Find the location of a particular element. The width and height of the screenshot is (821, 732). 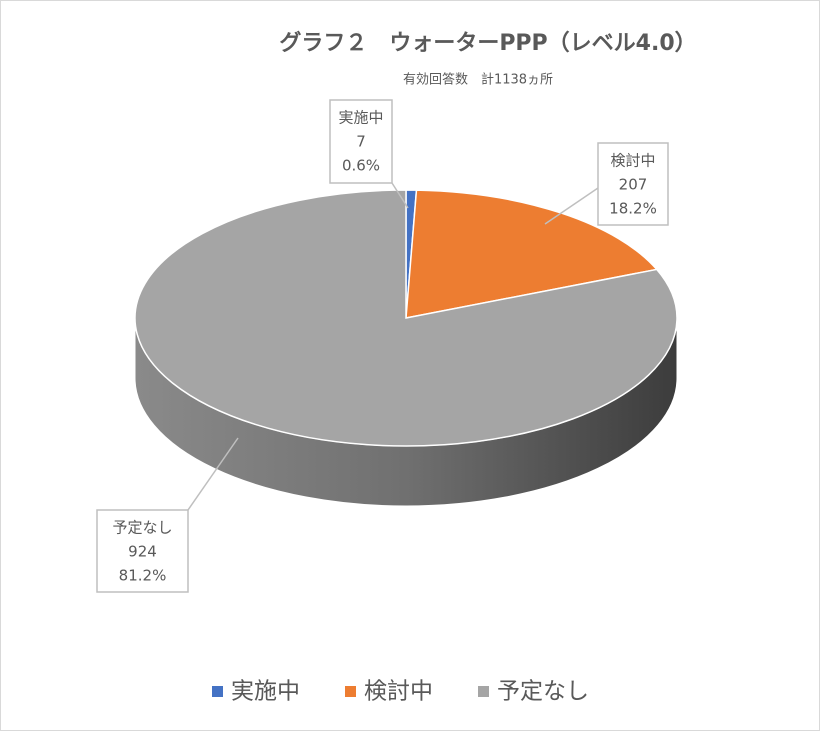

data-label-percent: 18.2% is located at coordinates (633, 209).